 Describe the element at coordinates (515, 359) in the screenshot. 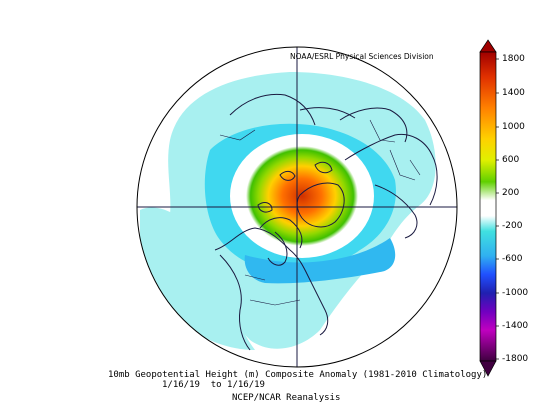

I see `colorbar-label: -1800` at that location.